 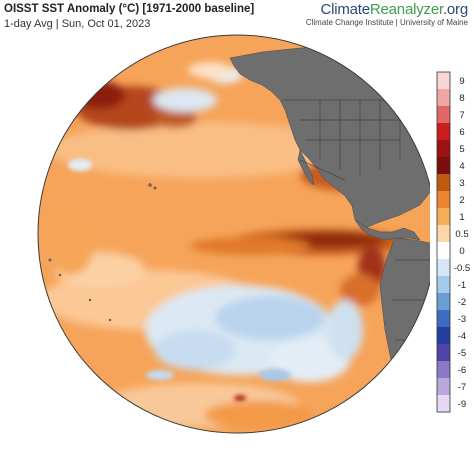 What do you see at coordinates (461, 132) in the screenshot?
I see `legend-tick-label: 6` at bounding box center [461, 132].